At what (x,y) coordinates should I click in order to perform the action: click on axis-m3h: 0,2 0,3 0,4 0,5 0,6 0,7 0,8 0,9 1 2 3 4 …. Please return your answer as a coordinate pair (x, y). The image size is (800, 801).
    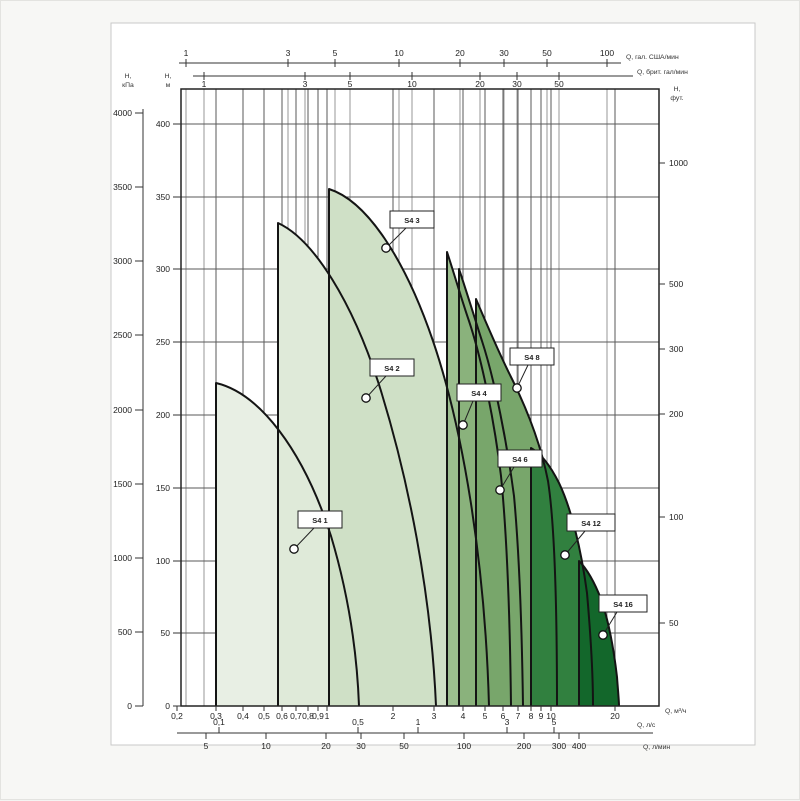
    Looking at the image, I should click on (429, 713).